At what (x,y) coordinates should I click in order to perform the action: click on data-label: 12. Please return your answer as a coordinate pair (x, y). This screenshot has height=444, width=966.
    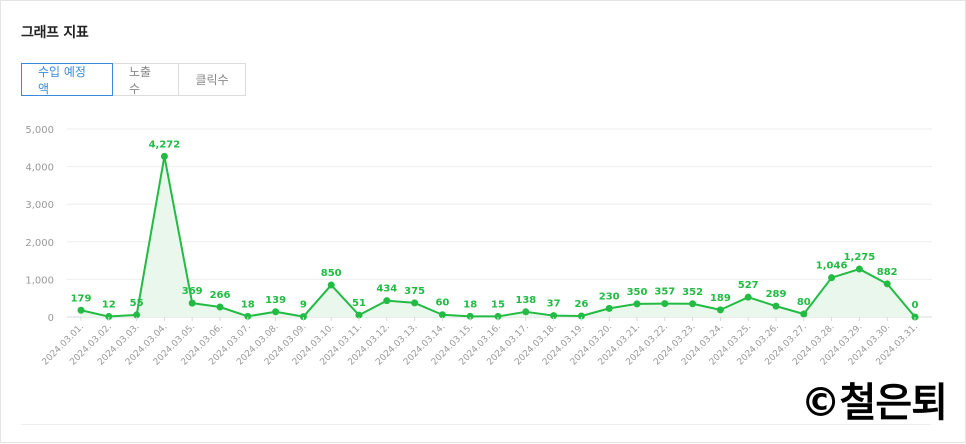
    Looking at the image, I should click on (109, 305).